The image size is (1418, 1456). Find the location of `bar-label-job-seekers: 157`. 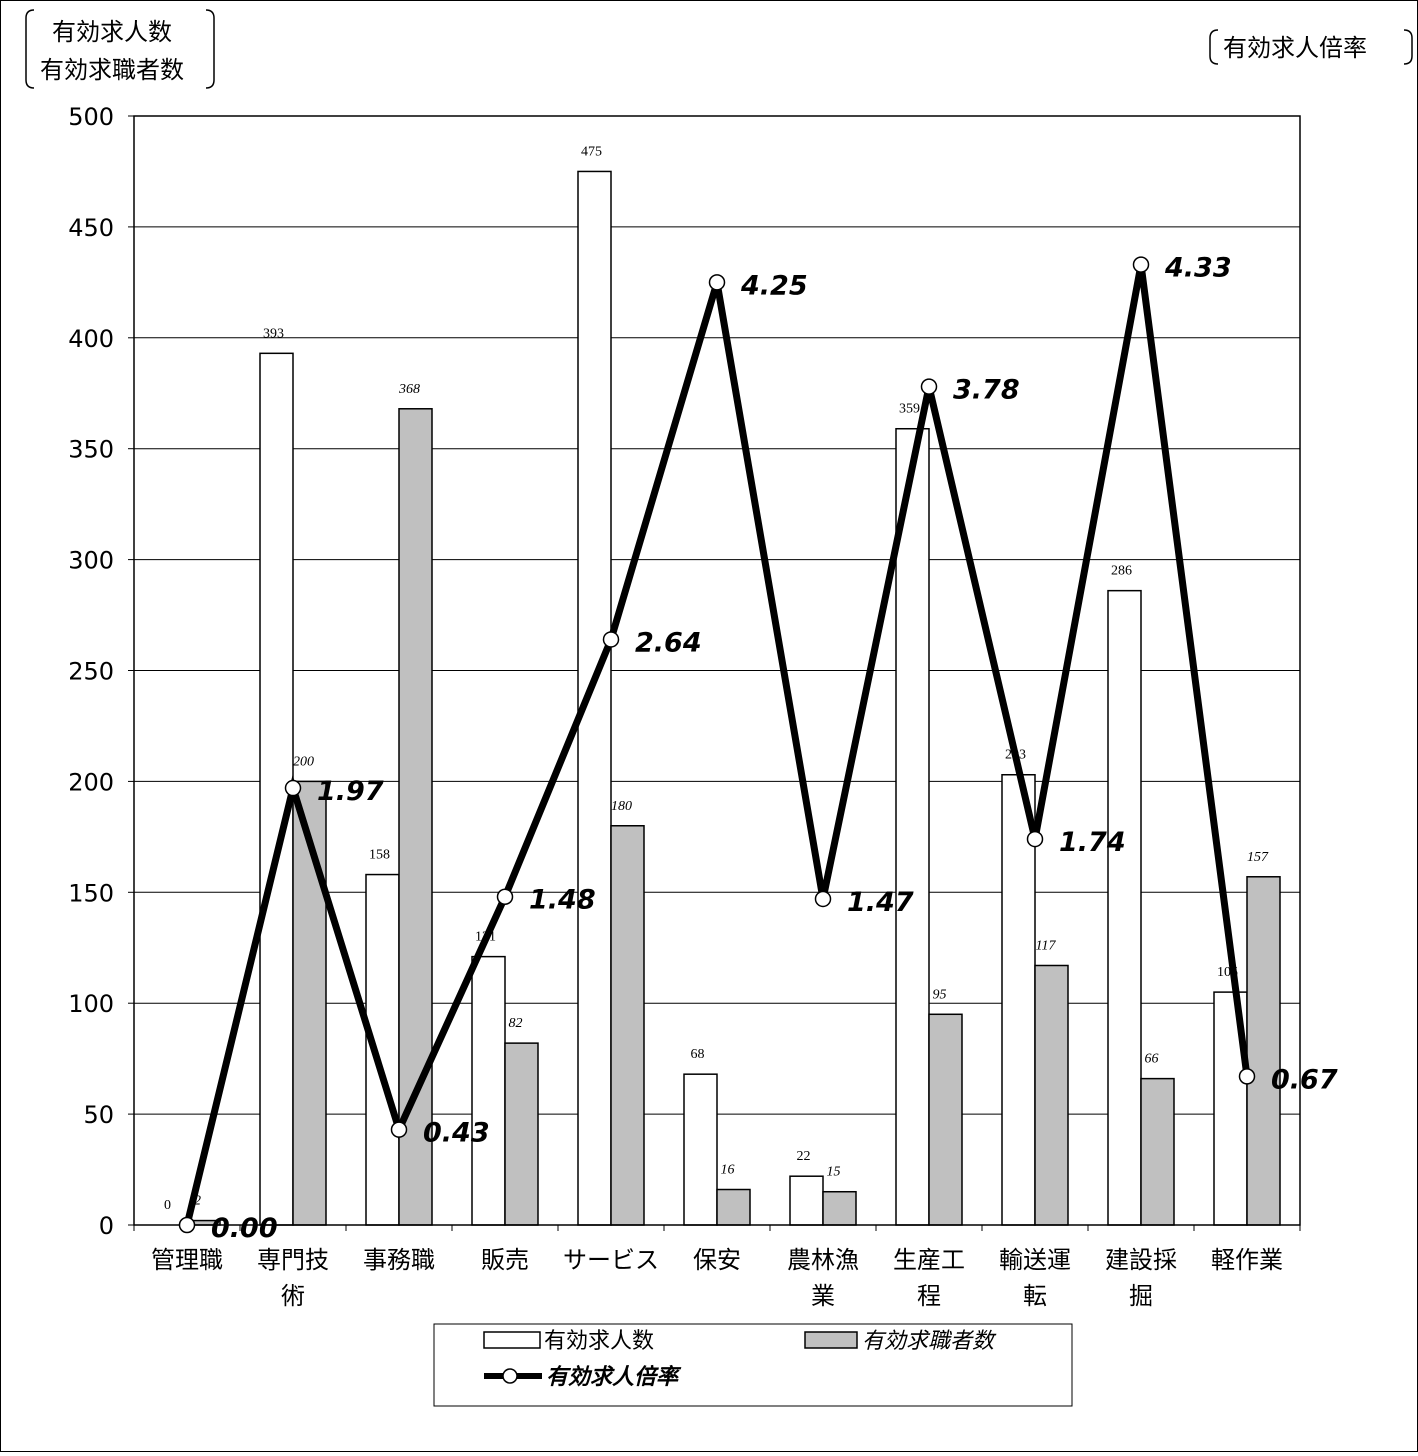

bar-label-job-seekers: 157 is located at coordinates (1258, 857).